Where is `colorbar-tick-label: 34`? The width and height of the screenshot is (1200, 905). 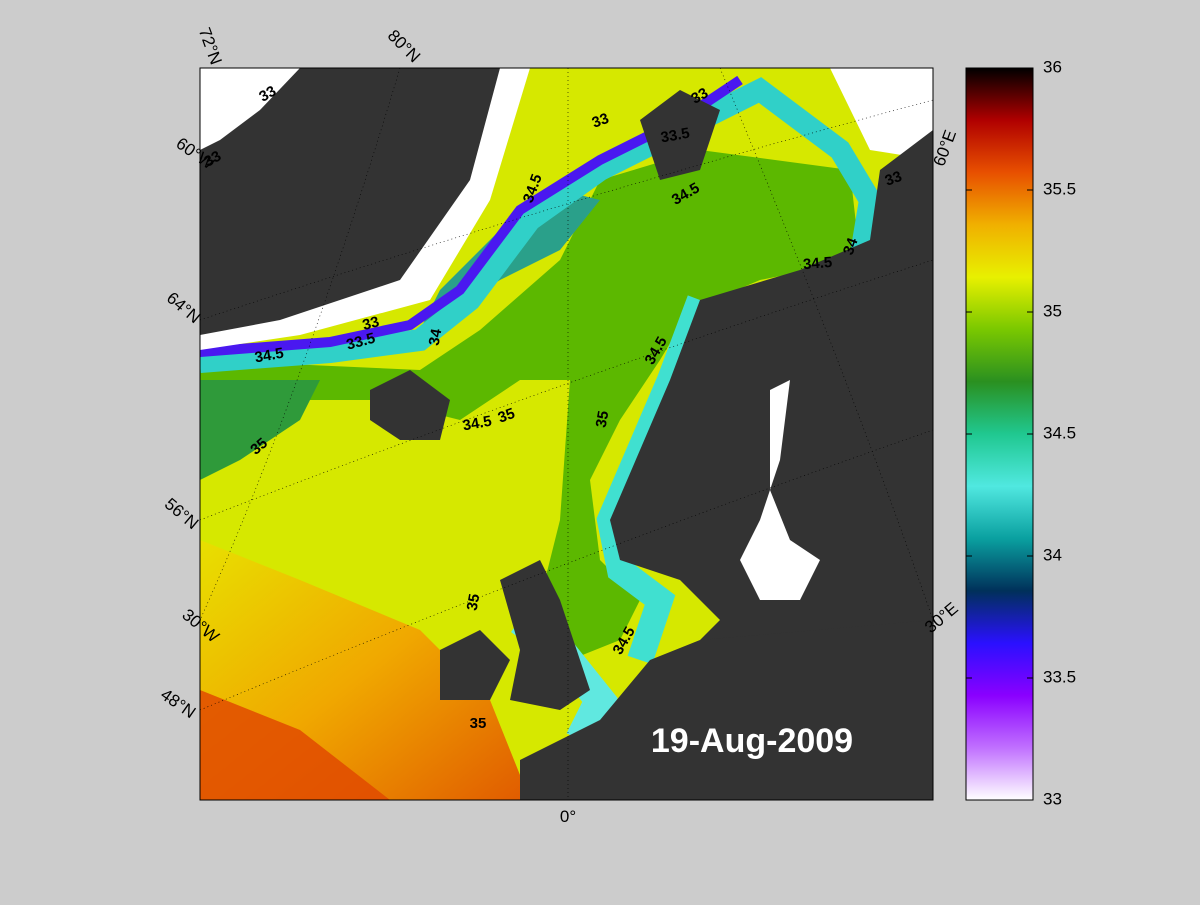 colorbar-tick-label: 34 is located at coordinates (1052, 554).